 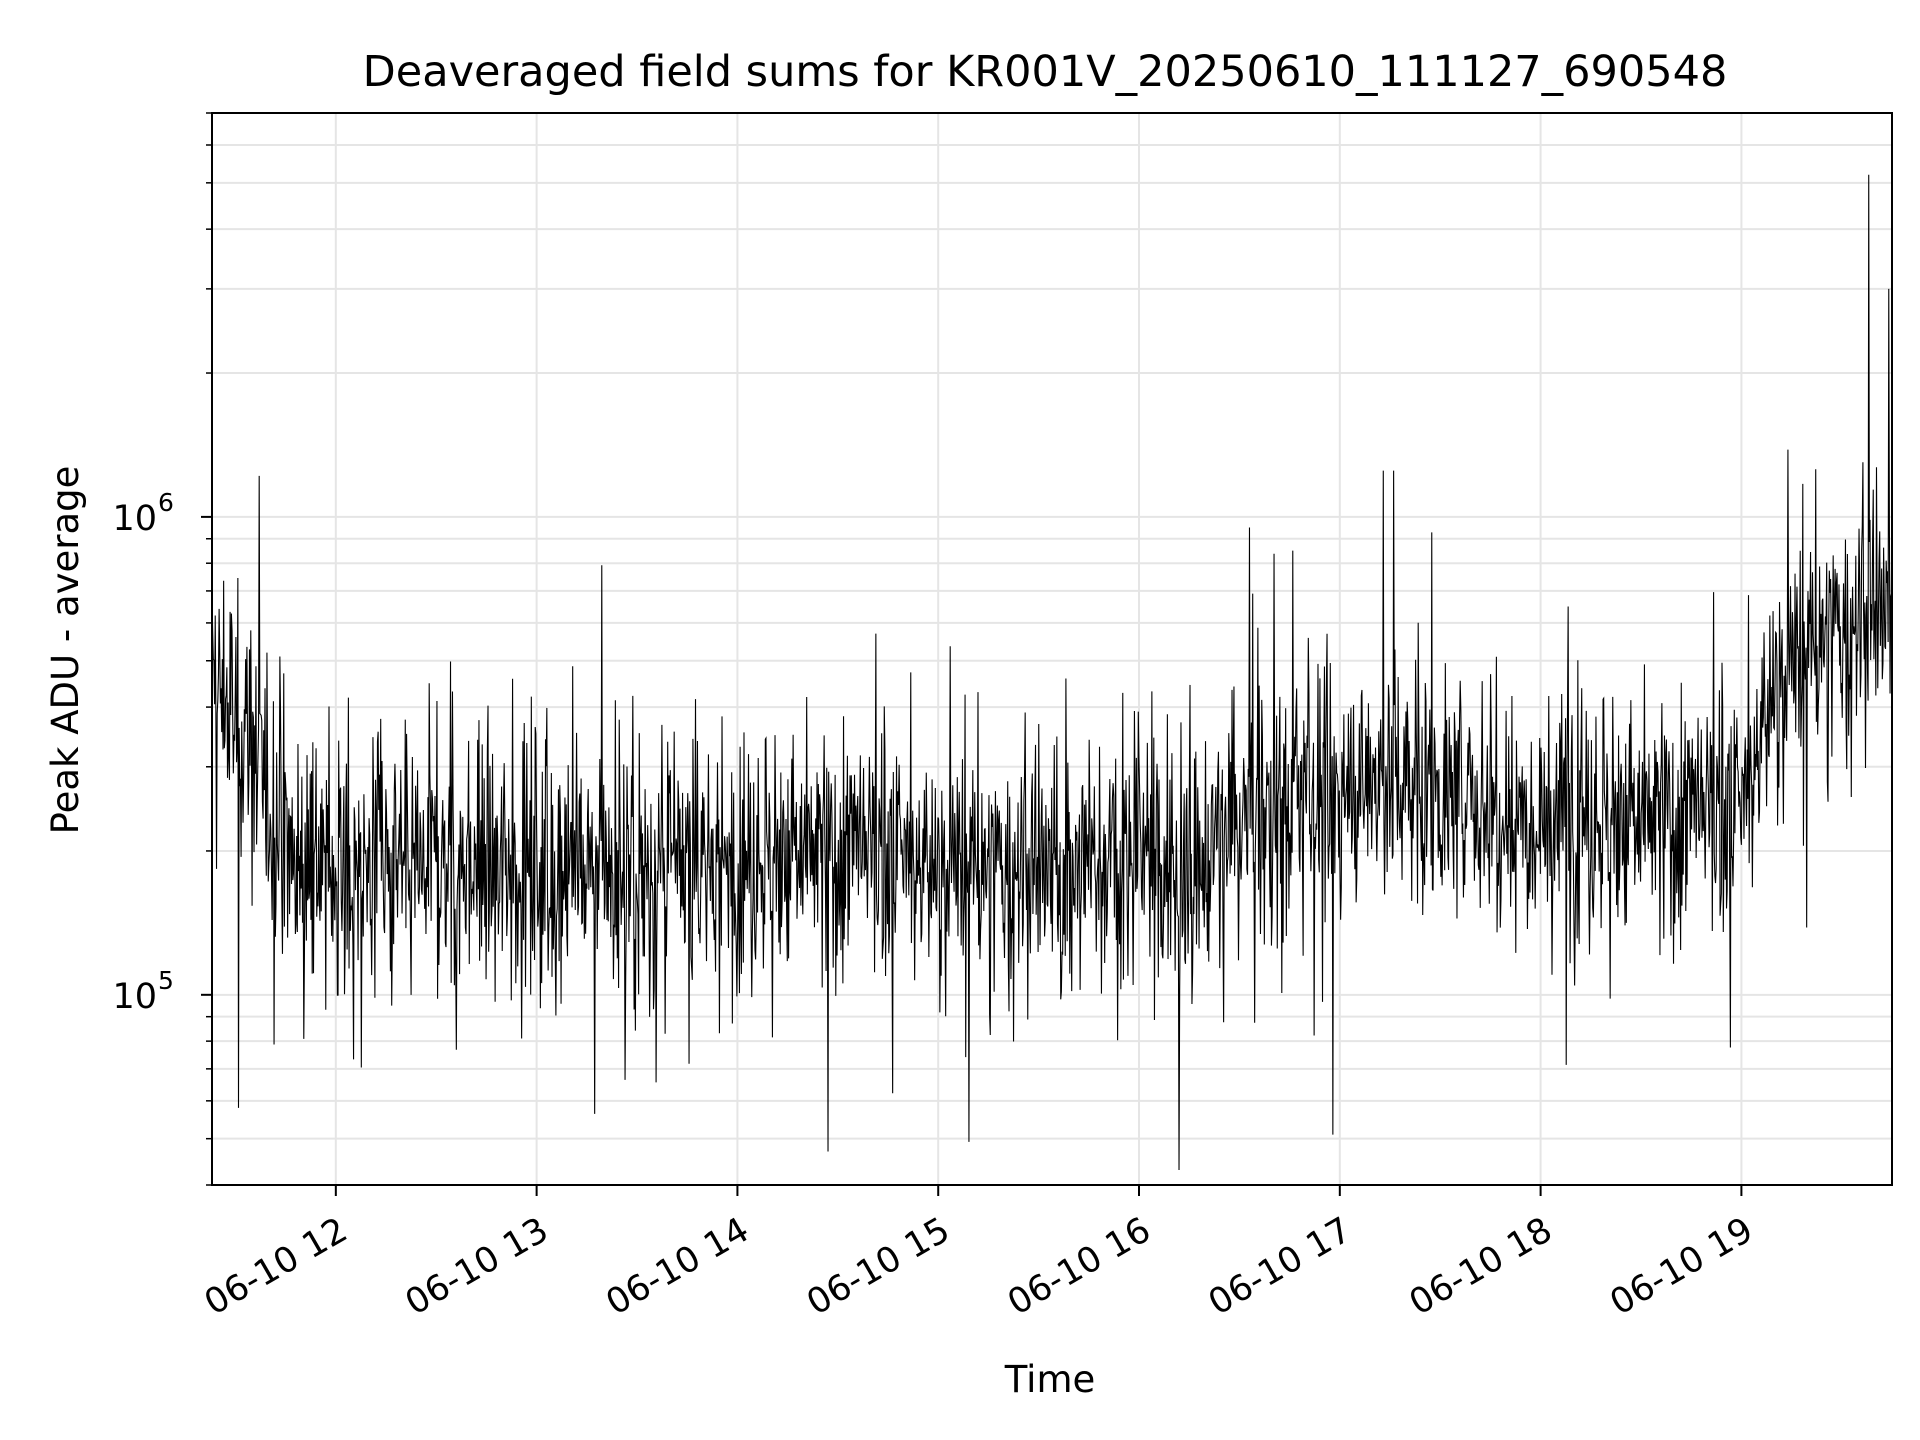 I want to click on y-tick-label: 10 6, so click(x=142, y=513).